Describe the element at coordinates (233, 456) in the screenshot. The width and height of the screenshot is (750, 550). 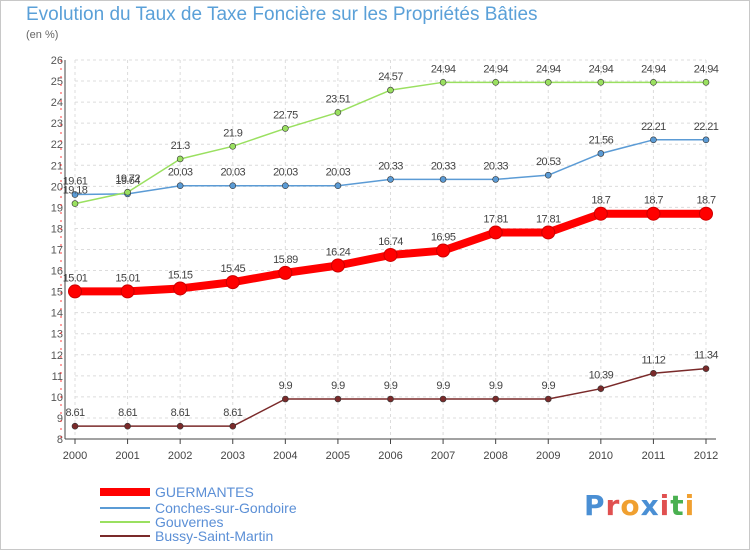
I see `x-tick-label: 2003` at that location.